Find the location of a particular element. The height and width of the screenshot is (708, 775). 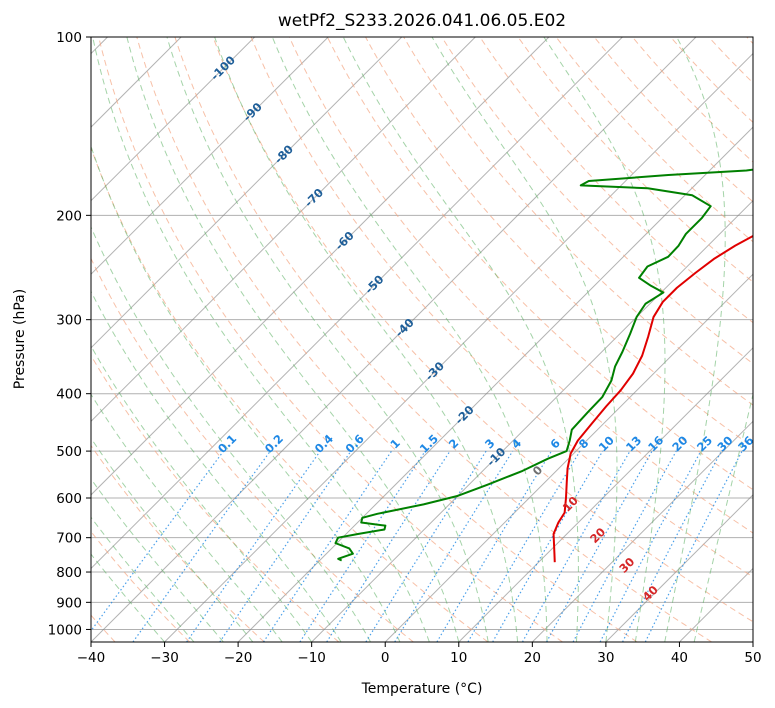

mixing-ratio-label: 0.2 is located at coordinates (274, 444).